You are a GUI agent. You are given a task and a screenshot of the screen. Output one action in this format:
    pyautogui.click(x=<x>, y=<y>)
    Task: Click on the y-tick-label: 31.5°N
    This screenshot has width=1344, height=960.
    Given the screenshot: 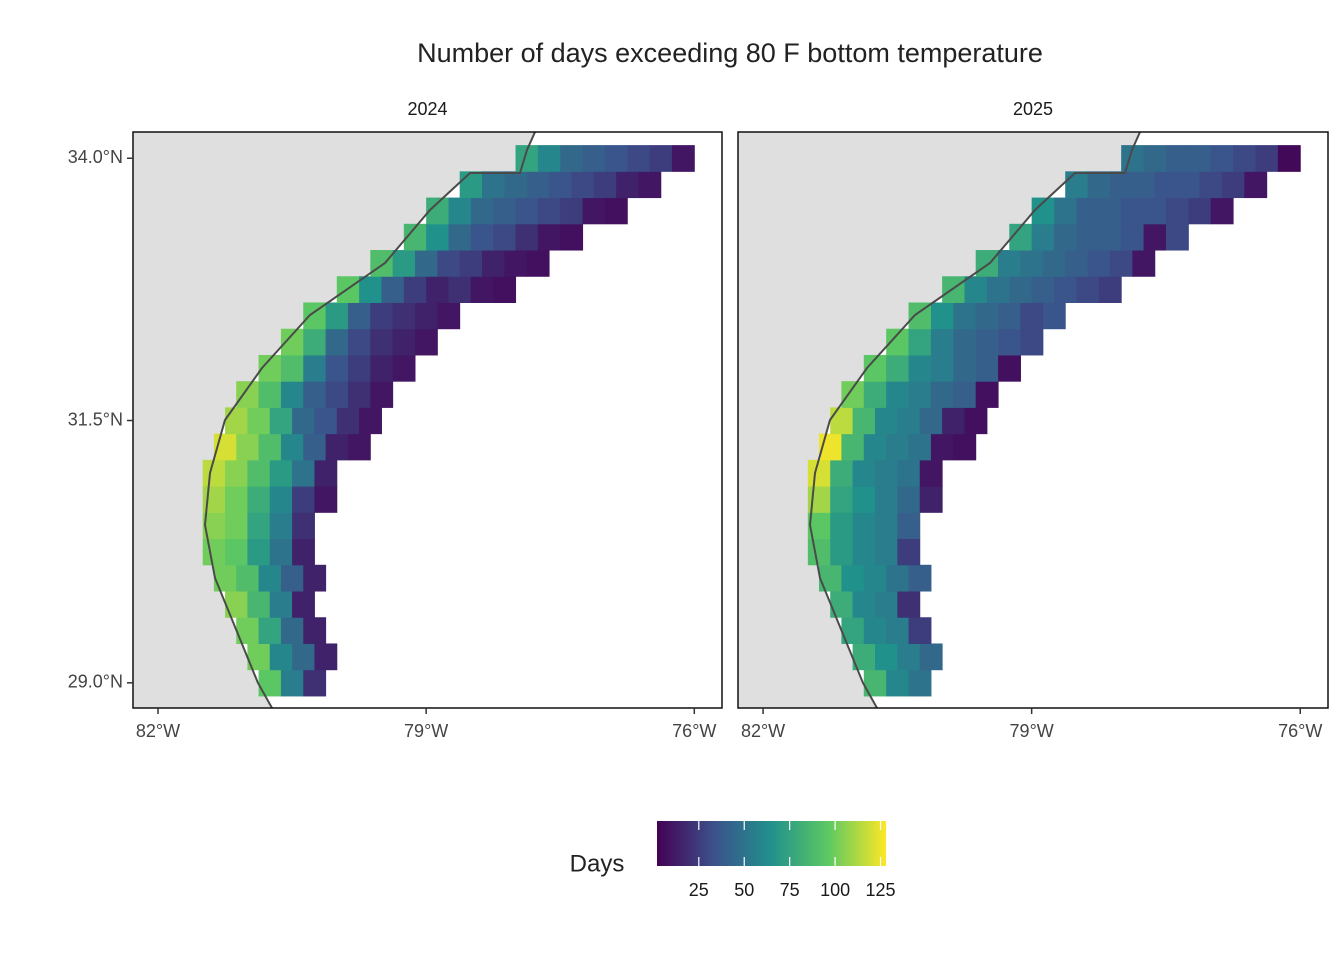 What is the action you would take?
    pyautogui.click(x=95, y=419)
    